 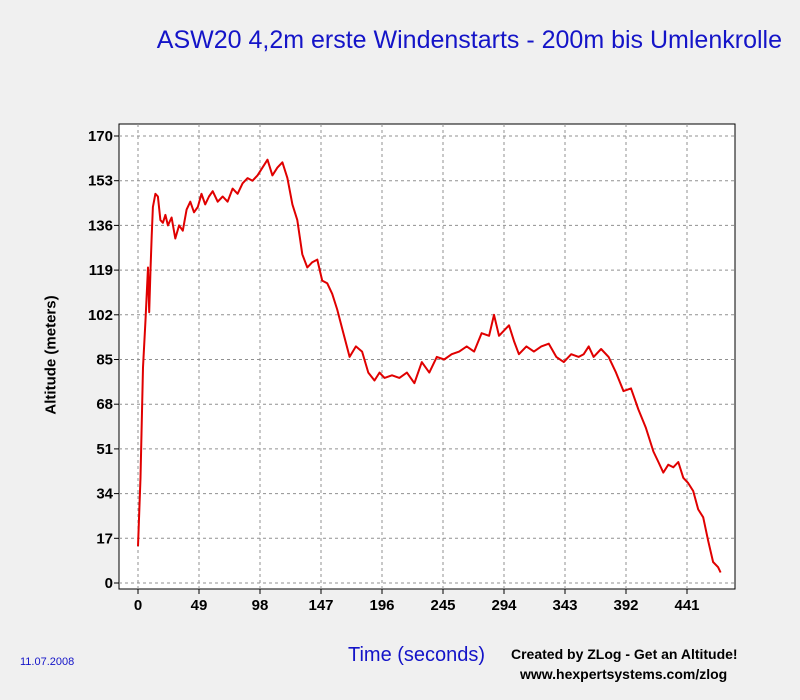 I want to click on credit-line-1: Created by ZLog - Get an Altitude!, so click(x=624, y=654).